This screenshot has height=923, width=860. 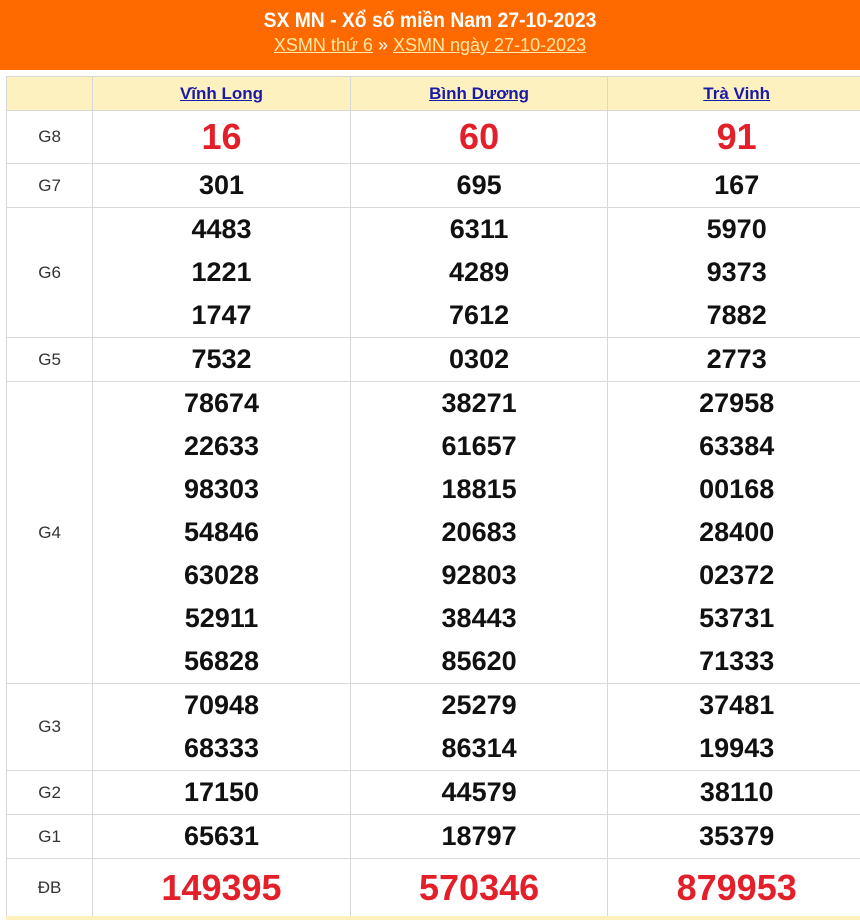 I want to click on prize-number: 60, so click(x=479, y=136).